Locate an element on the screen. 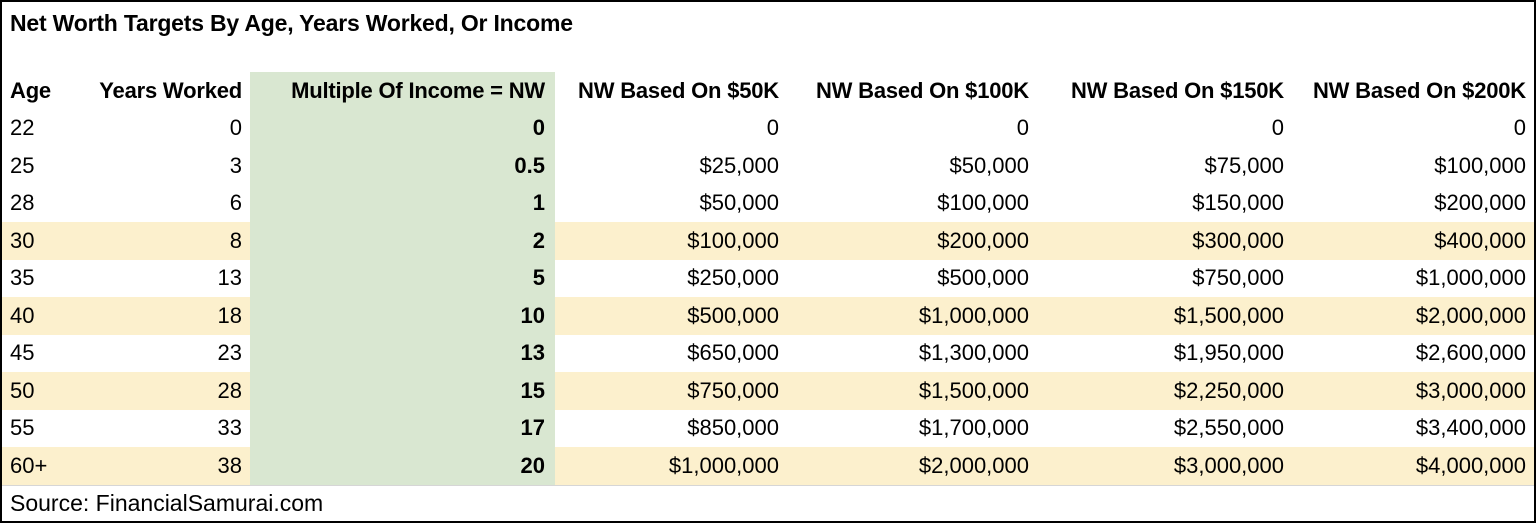 This screenshot has width=1536, height=523. source-text: Source: FinancialSamurai.com is located at coordinates (167, 503).